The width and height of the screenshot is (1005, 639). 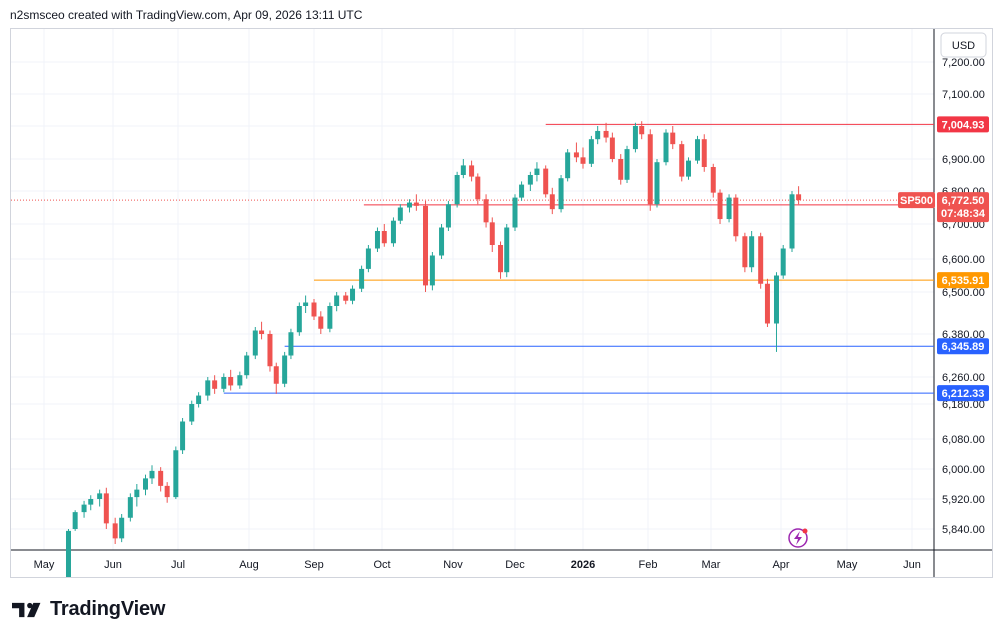 What do you see at coordinates (916, 201) in the screenshot?
I see `symbol-label-text: SP500` at bounding box center [916, 201].